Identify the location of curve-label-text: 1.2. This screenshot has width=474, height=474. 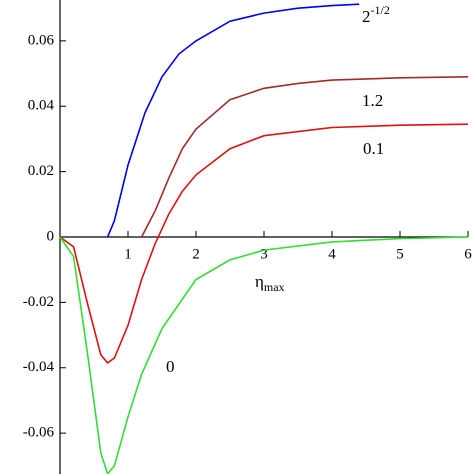
(372, 100).